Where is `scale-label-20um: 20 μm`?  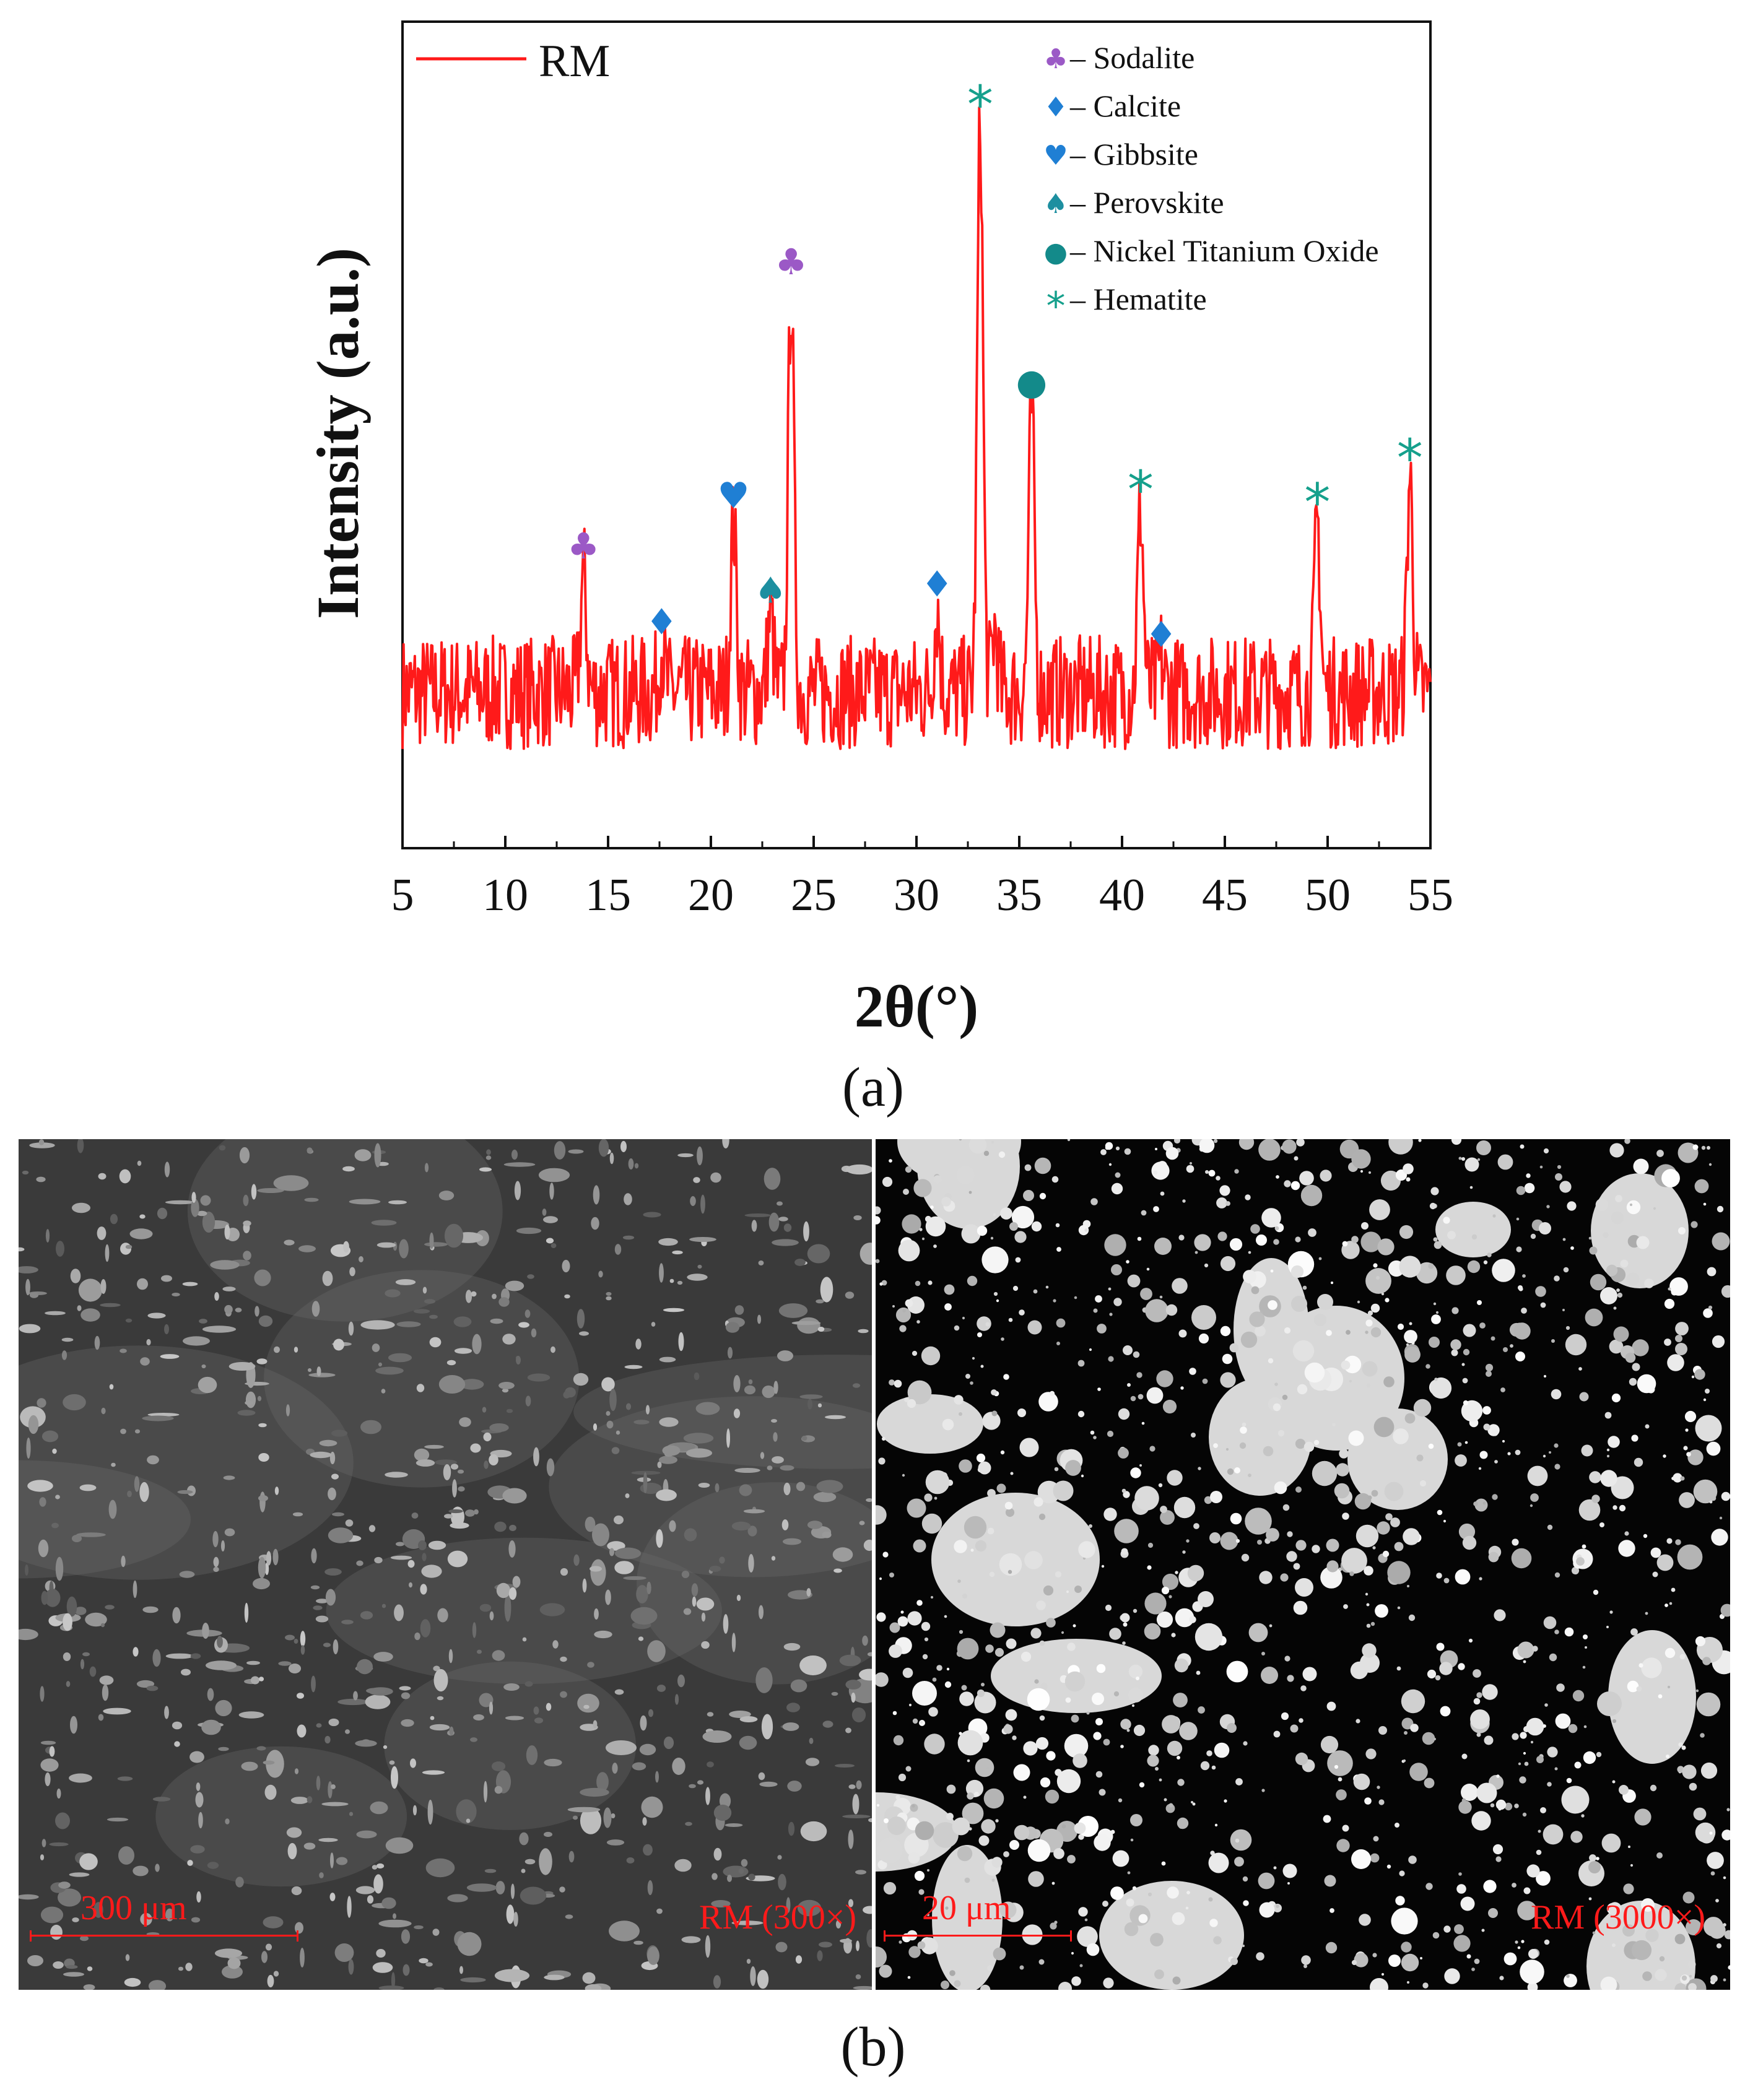 scale-label-20um: 20 μm is located at coordinates (966, 1908).